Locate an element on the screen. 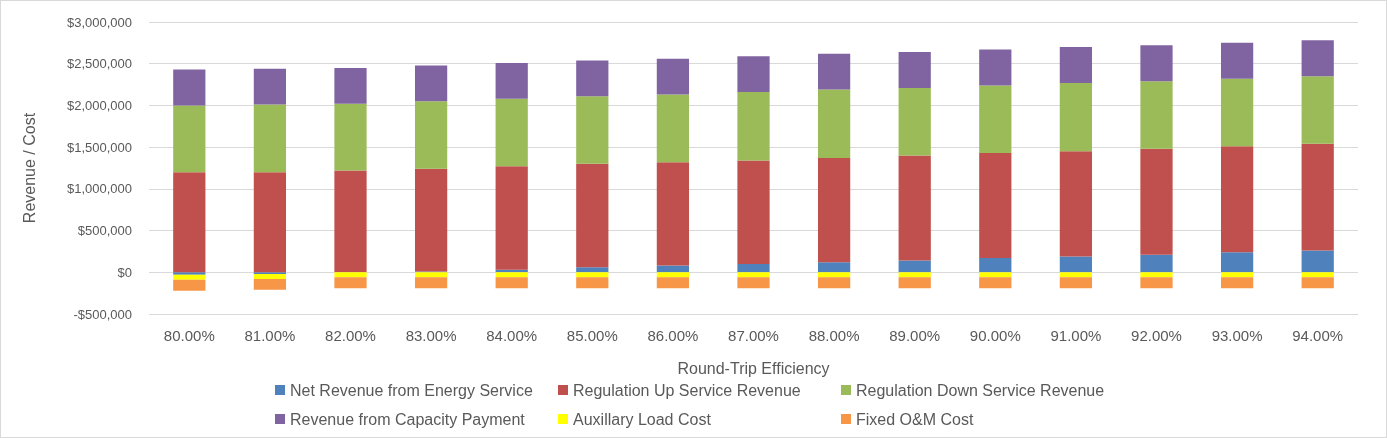 The image size is (1387, 438). x-tick-label: 84.00% is located at coordinates (512, 335).